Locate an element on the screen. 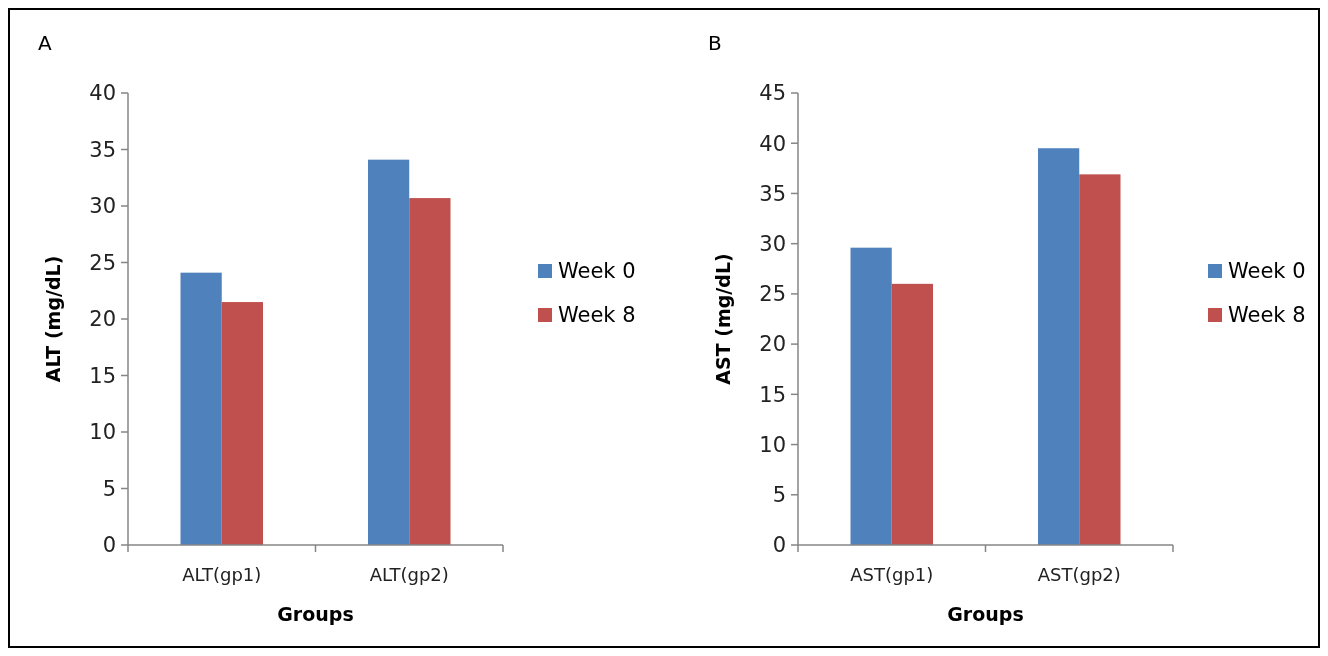 This screenshot has height=656, width=1328. y-axis-title: AST (mg/dL) is located at coordinates (723, 319).